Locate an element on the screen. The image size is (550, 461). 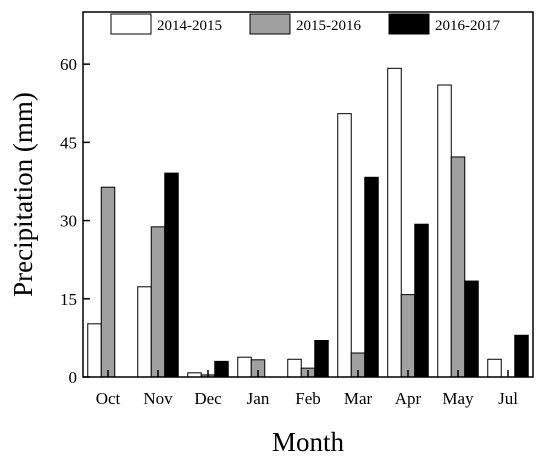
x-tick-label: Jul is located at coordinates (508, 398).